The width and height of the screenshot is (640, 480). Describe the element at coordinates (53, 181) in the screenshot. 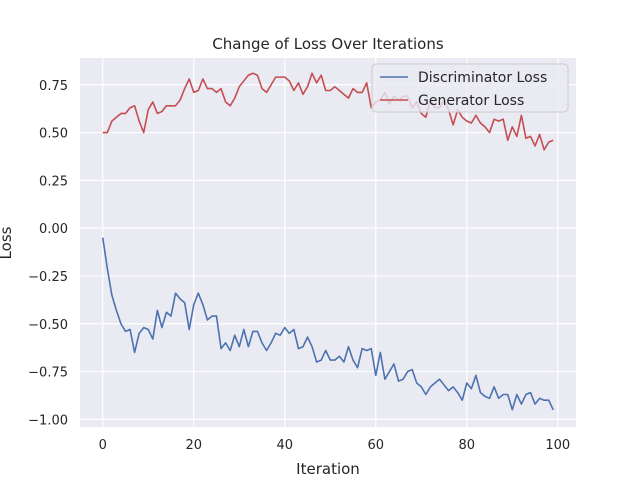

I see `y-tick-label: 0.25` at that location.